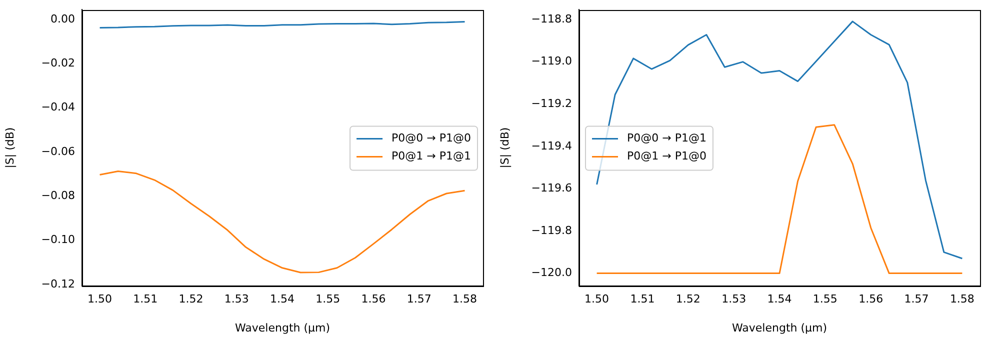 Image resolution: width=989 pixels, height=339 pixels. What do you see at coordinates (58, 151) in the screenshot?
I see `y-tick-label: −0.06` at bounding box center [58, 151].